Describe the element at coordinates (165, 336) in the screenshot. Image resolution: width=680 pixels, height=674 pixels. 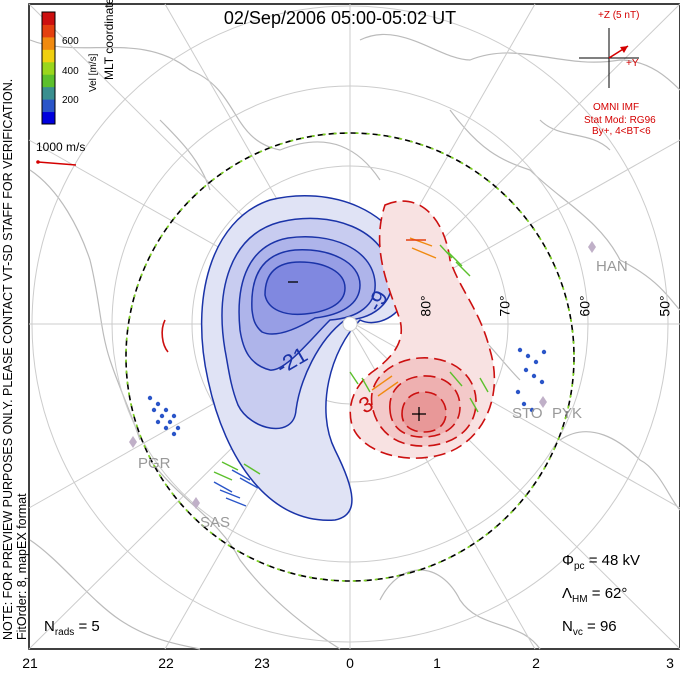
I see `small-red-contour` at that location.